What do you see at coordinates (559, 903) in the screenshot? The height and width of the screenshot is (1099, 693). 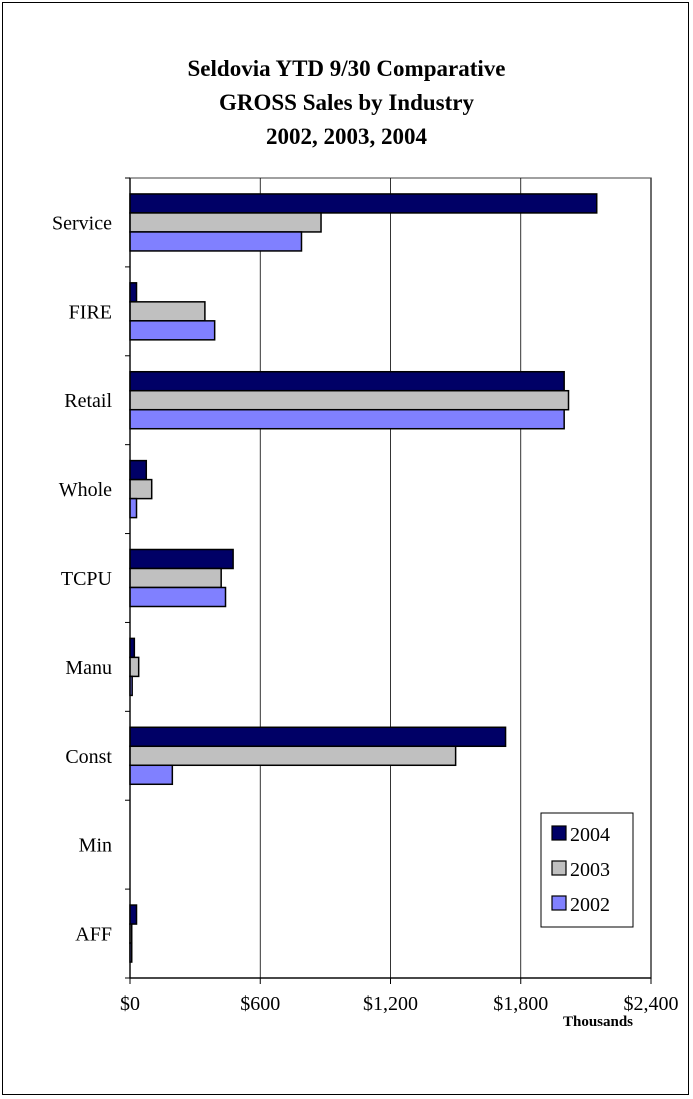 I see `legend-swatch-2002` at bounding box center [559, 903].